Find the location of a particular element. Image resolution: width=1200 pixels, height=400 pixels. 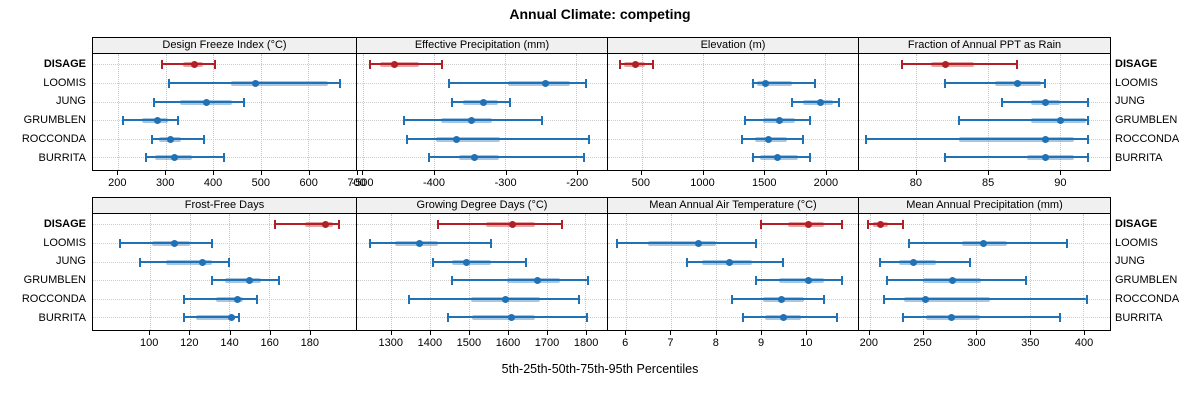

tick-label: 6 is located at coordinates (625, 343).